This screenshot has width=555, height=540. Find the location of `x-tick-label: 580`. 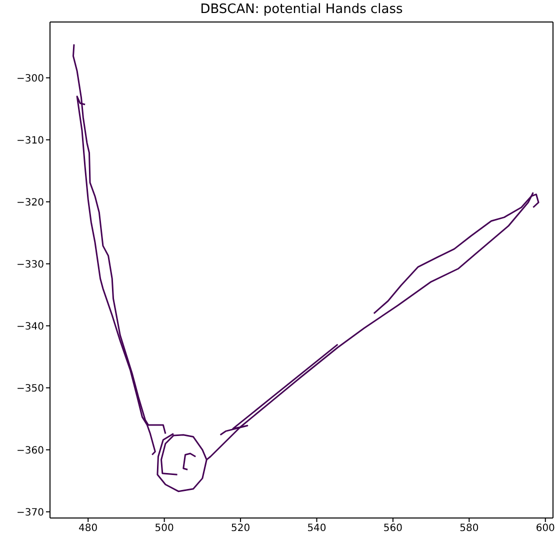

x-tick-label: 580 is located at coordinates (469, 528).